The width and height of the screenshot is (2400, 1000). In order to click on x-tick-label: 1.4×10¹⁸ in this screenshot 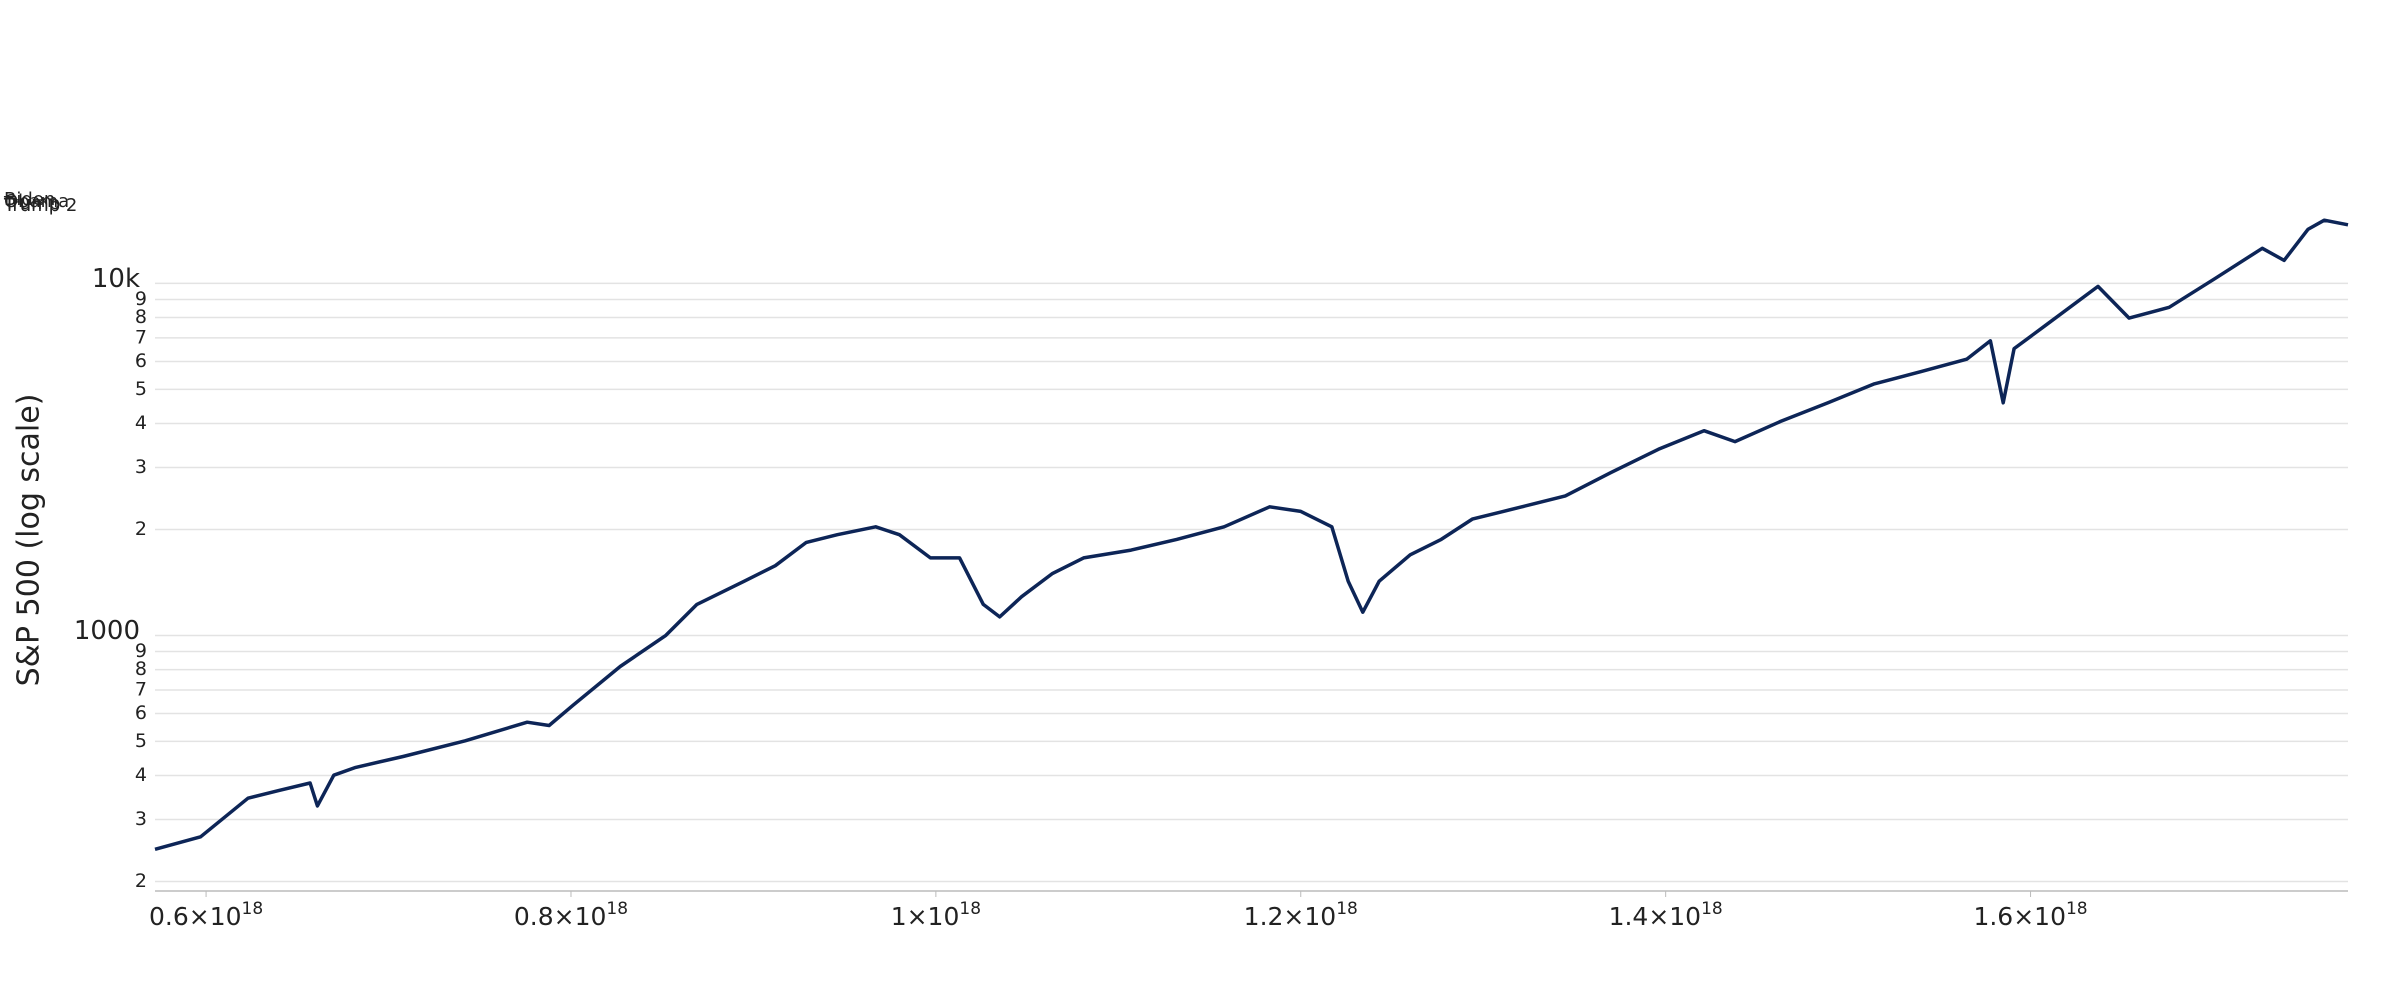, I will do `click(1666, 915)`.